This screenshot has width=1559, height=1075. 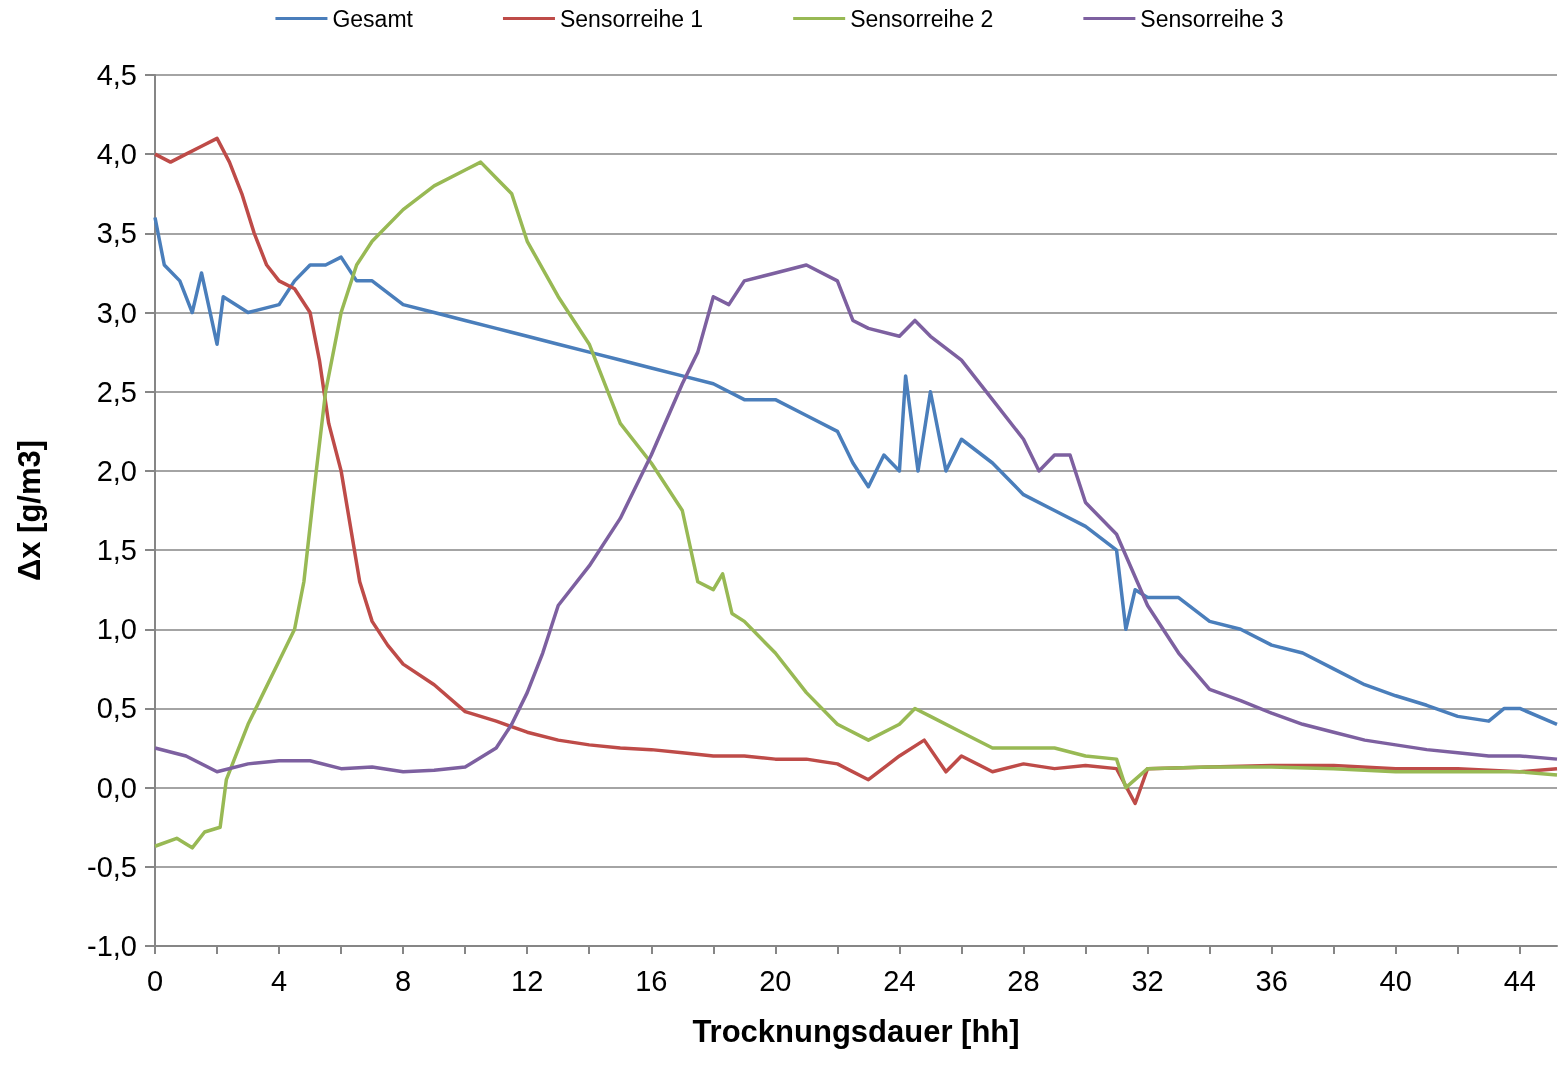 What do you see at coordinates (116, 550) in the screenshot?
I see `y-tick-label: 1,5` at bounding box center [116, 550].